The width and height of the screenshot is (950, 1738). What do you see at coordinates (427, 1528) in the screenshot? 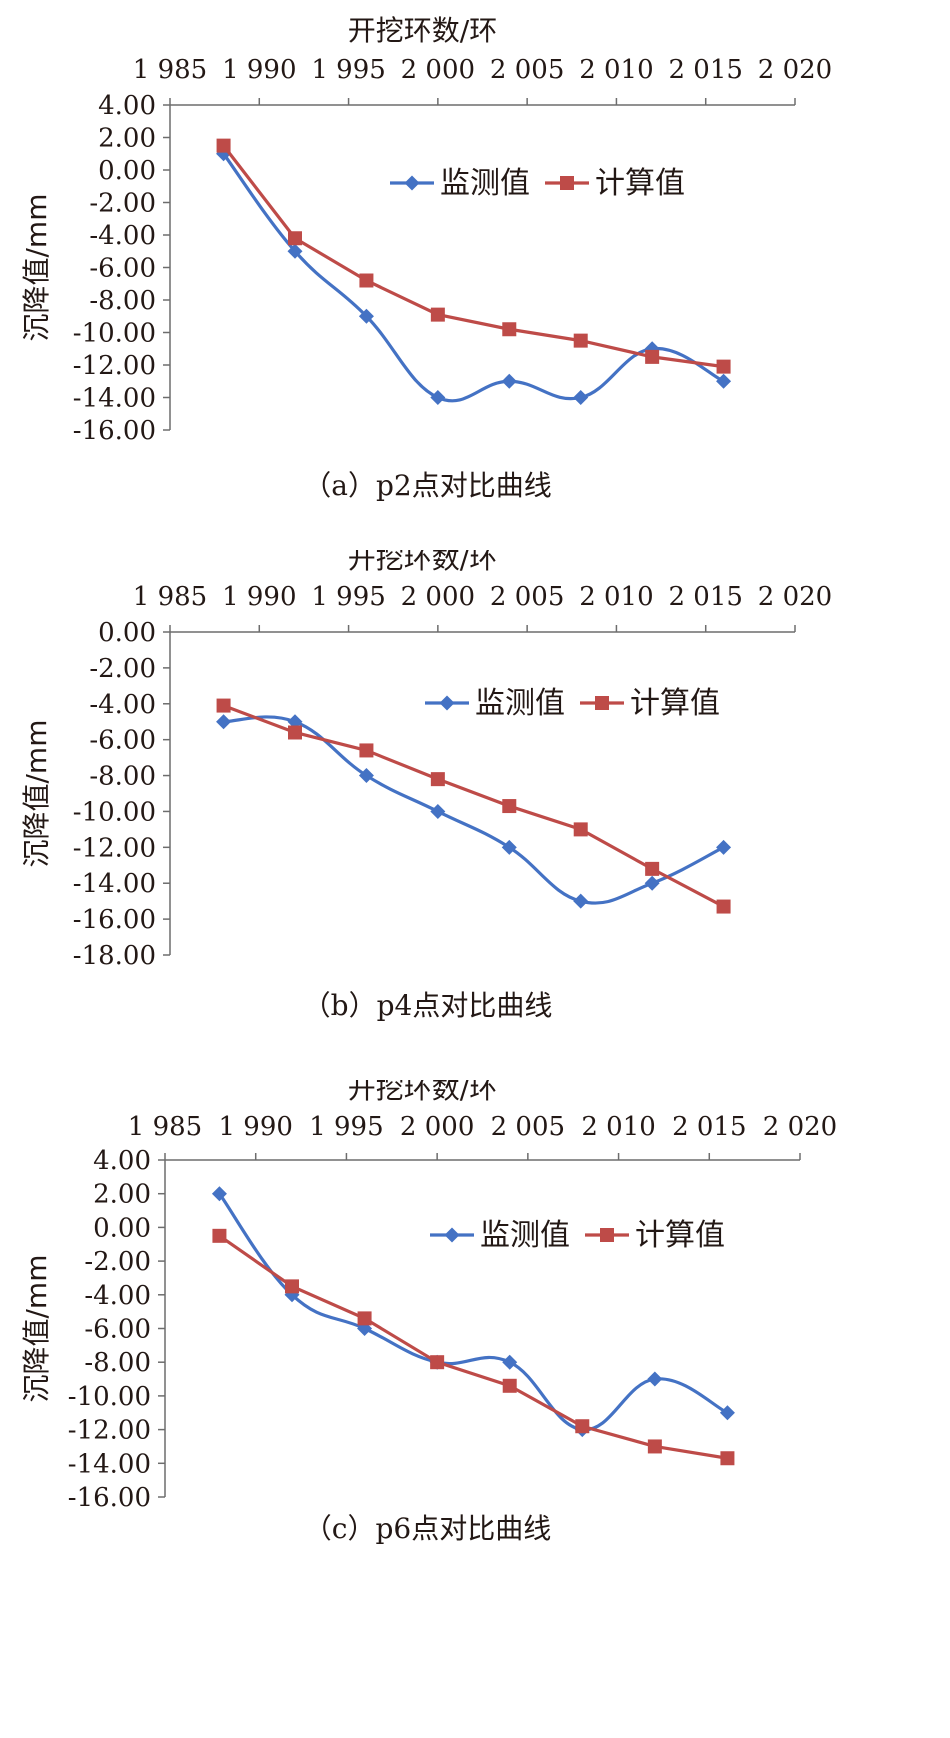
I see `figure-caption: （c）p6点对比曲线` at bounding box center [427, 1528].